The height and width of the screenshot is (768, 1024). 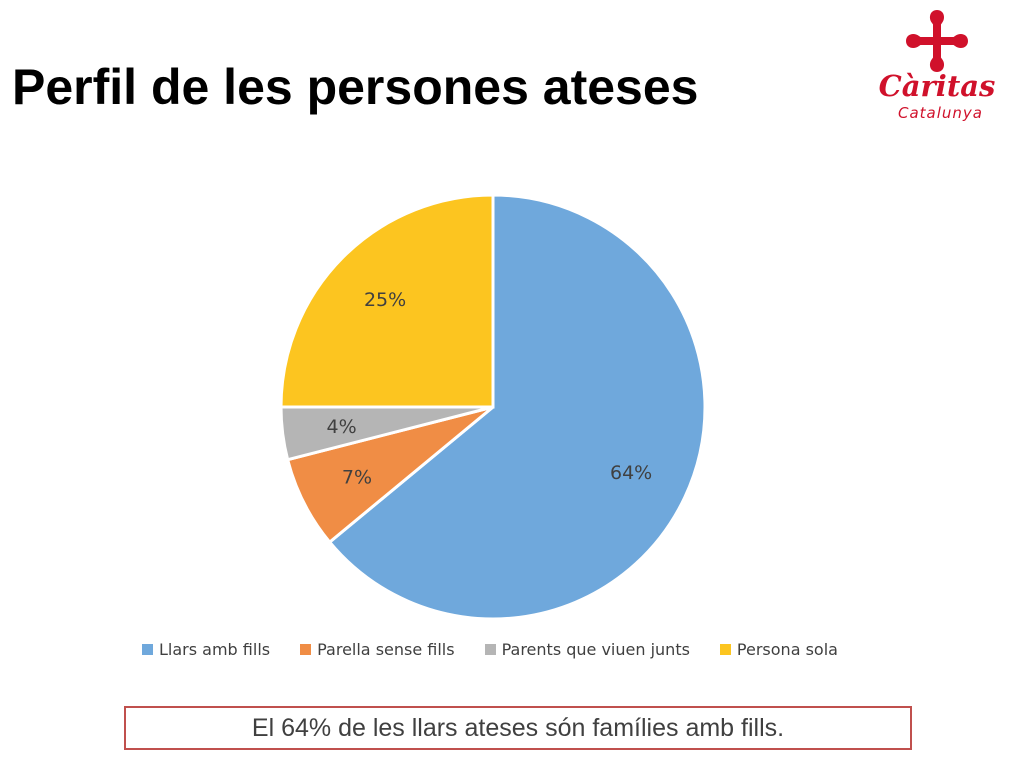 What do you see at coordinates (631, 473) in the screenshot?
I see `pie-slice-label-1: 64%` at bounding box center [631, 473].